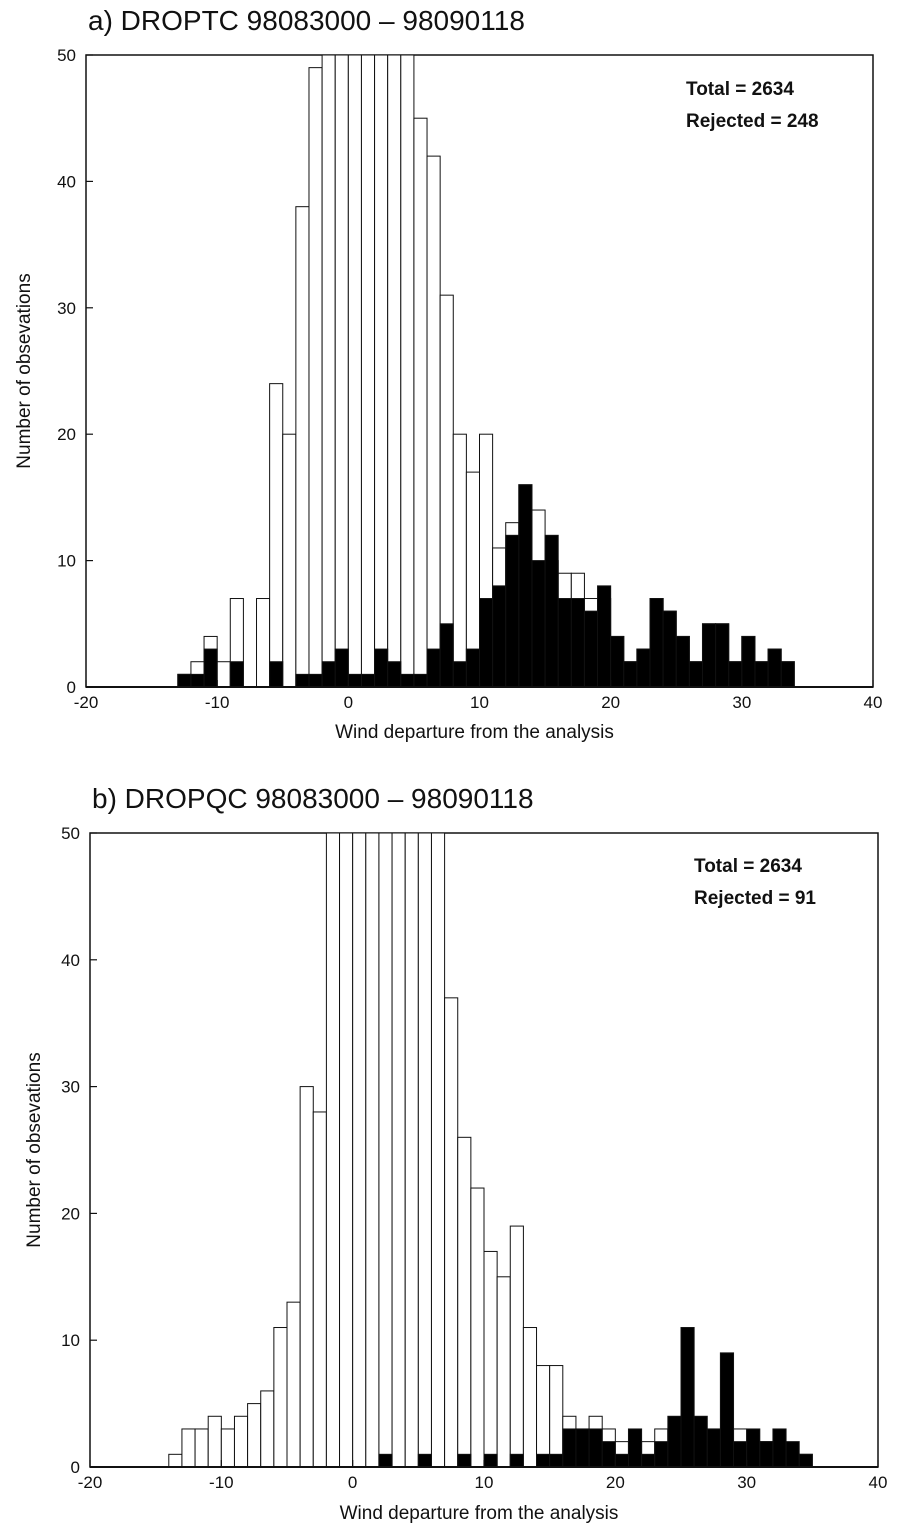 Image resolution: width=899 pixels, height=1525 pixels. Describe the element at coordinates (752, 121) in the screenshot. I see `rejected-count-annotation: Rejected = 248` at that location.